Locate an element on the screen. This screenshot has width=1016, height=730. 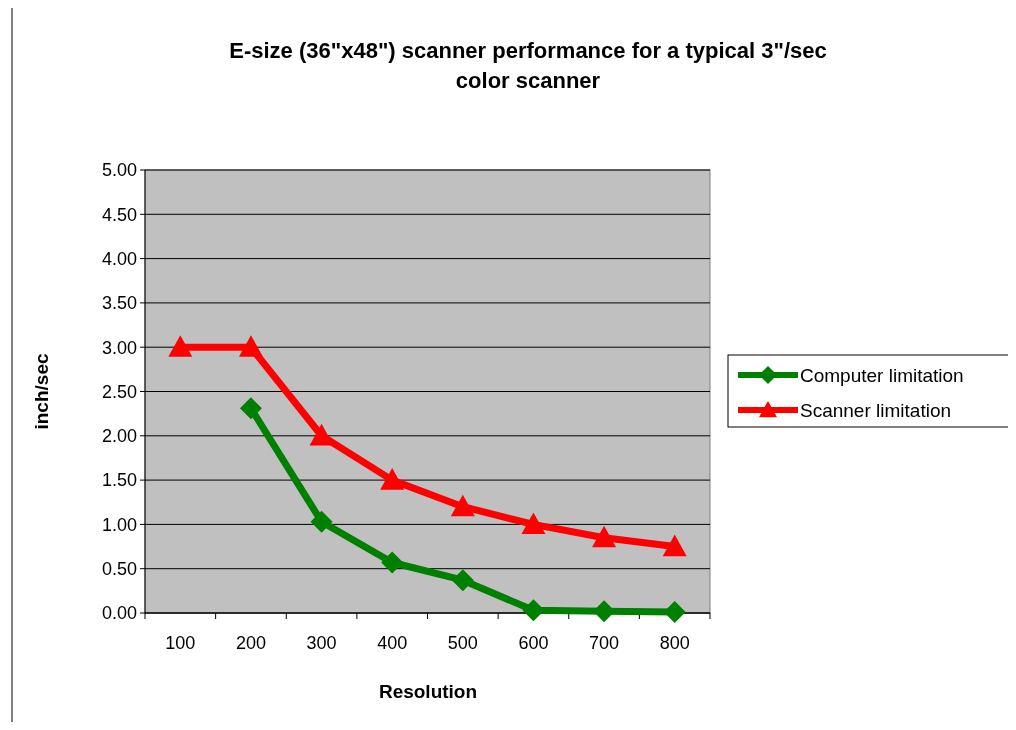
y-tick-label: 1.50 is located at coordinates (119, 480).